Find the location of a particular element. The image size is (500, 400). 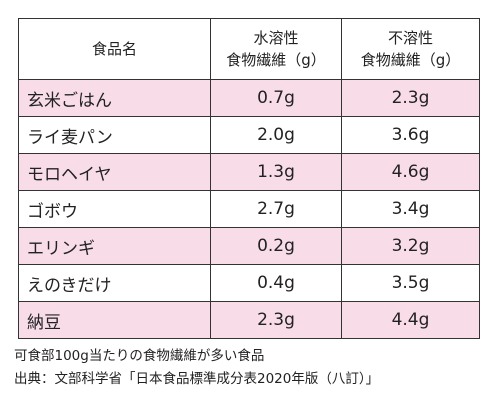

table-row: エリンギ 0.2g 3.2g is located at coordinates (249, 246).